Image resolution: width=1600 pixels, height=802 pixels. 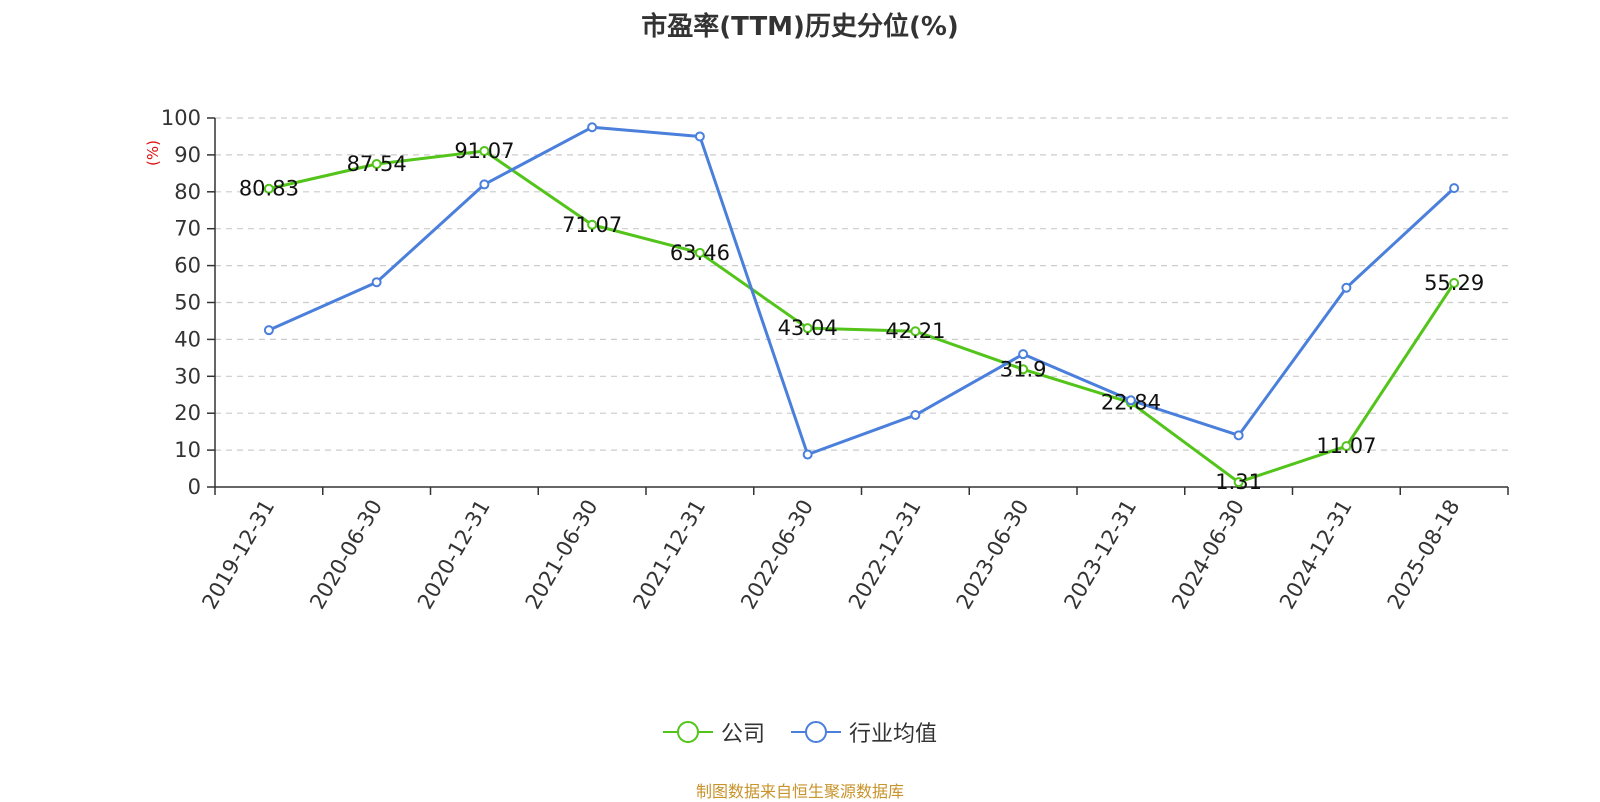 I want to click on x-tick-label: 2024-12-31, so click(x=1316, y=555).